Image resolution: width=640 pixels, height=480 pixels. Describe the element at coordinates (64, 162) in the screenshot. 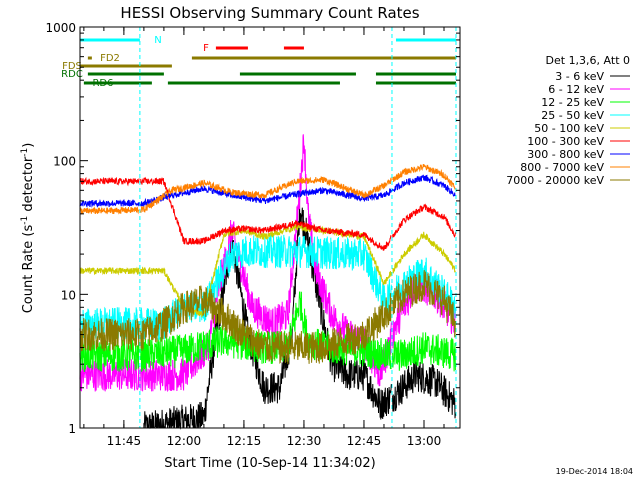

I see `y-tick-label: 100` at that location.